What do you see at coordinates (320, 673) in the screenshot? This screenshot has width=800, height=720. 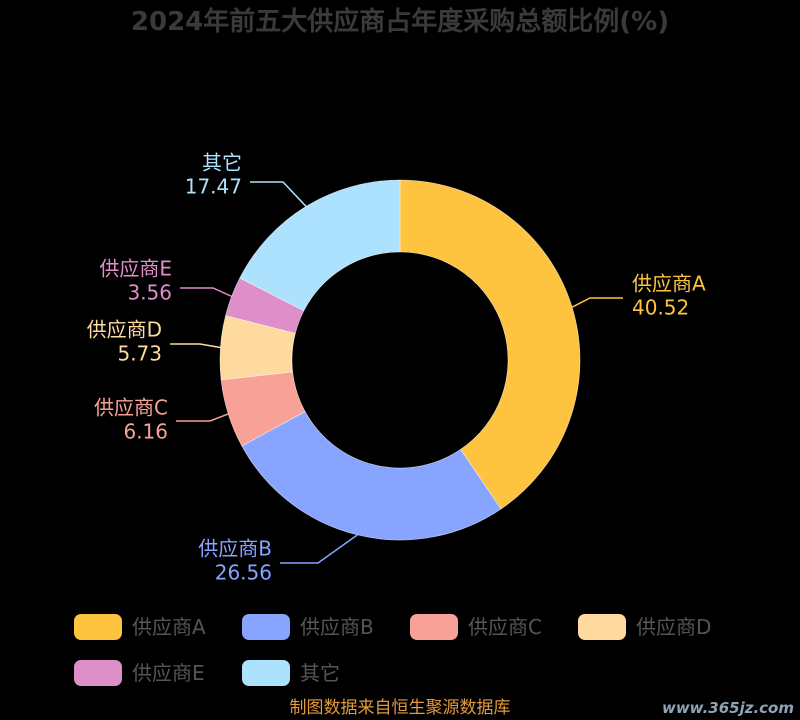 I see `legend-label: 其它` at bounding box center [320, 673].